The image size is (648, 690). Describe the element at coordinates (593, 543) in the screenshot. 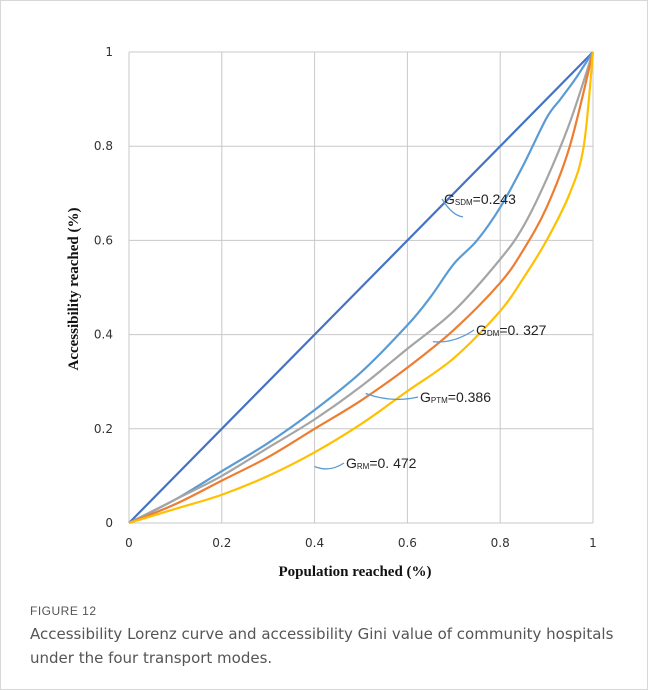

I see `x-tick-label: 1` at that location.